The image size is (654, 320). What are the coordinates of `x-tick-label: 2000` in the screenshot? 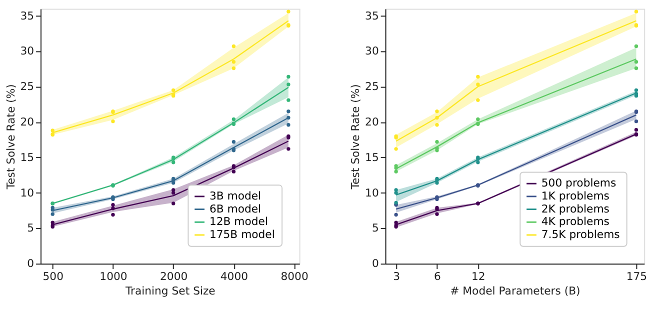 It's located at (174, 276).